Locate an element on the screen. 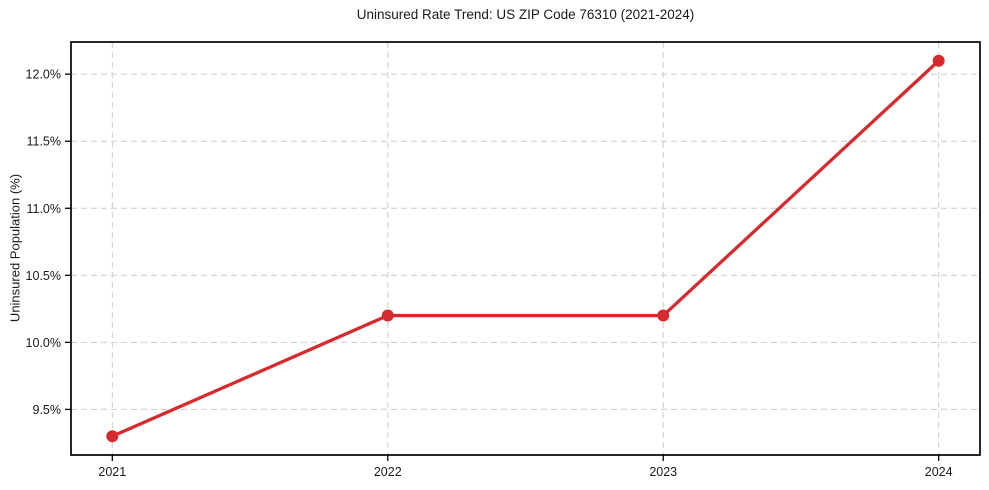  y-tick-label: 11.5% is located at coordinates (43, 142).